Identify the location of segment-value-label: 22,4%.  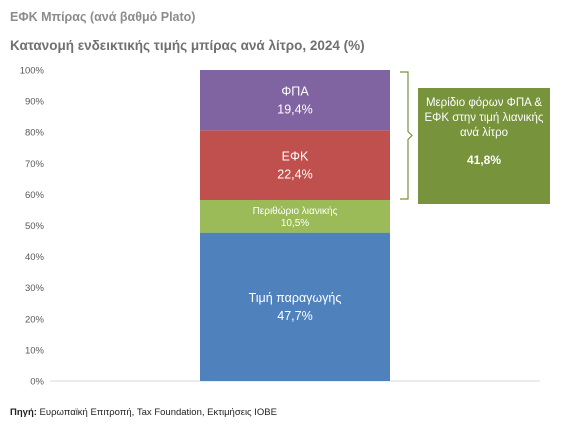
(294, 175).